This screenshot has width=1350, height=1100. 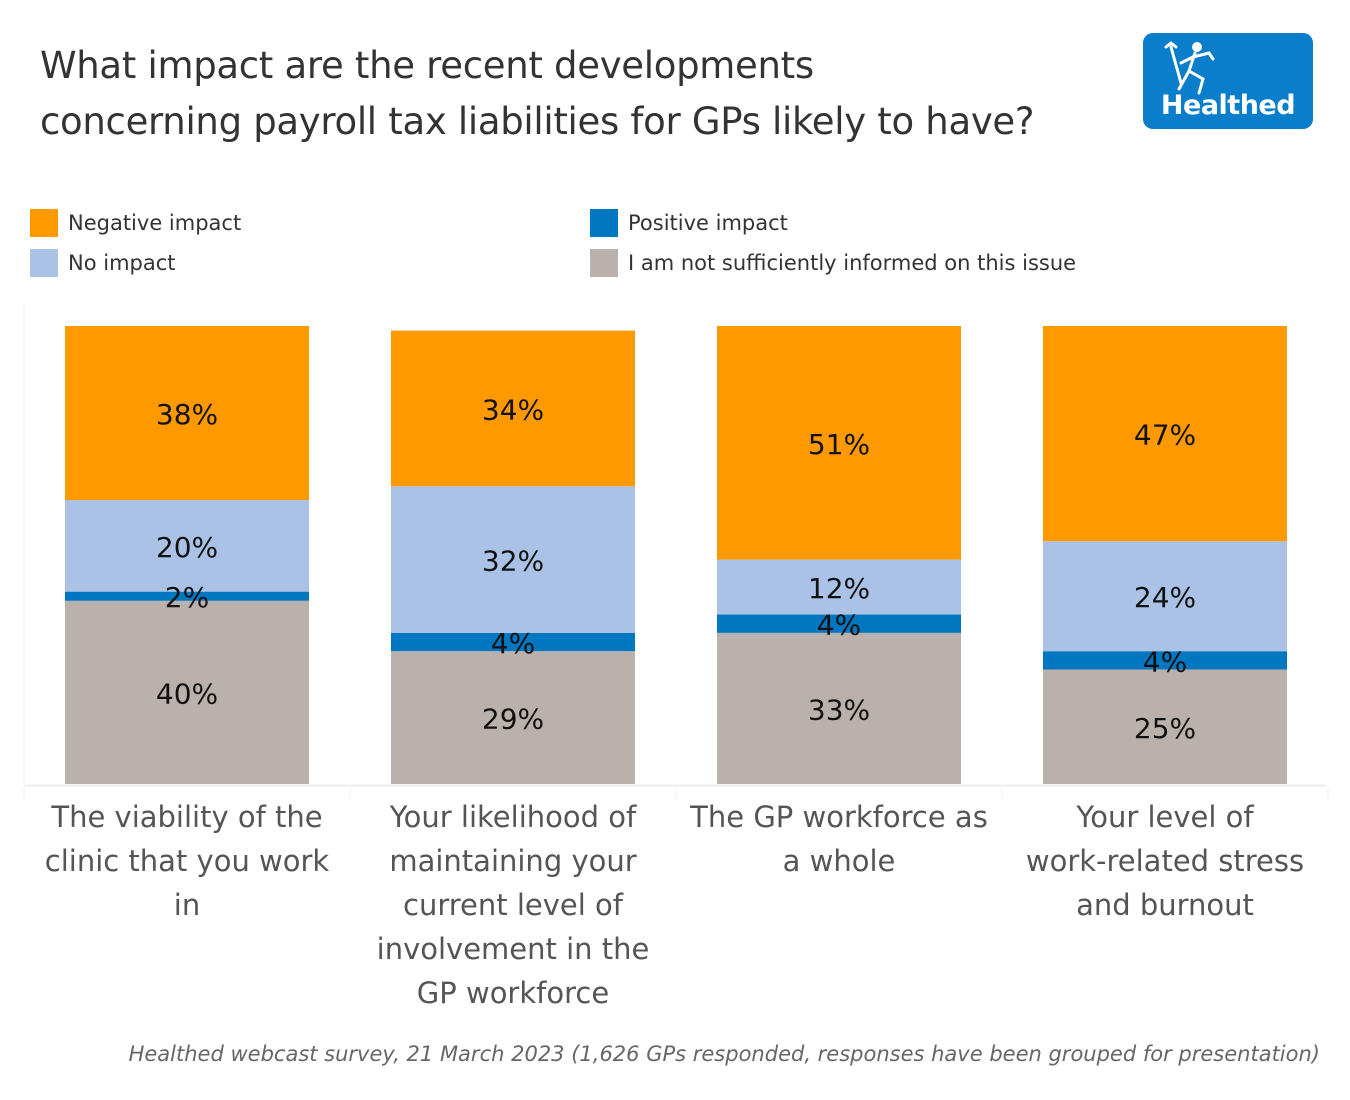 I want to click on legend-item-positive-impact: Positive impact, so click(x=689, y=223).